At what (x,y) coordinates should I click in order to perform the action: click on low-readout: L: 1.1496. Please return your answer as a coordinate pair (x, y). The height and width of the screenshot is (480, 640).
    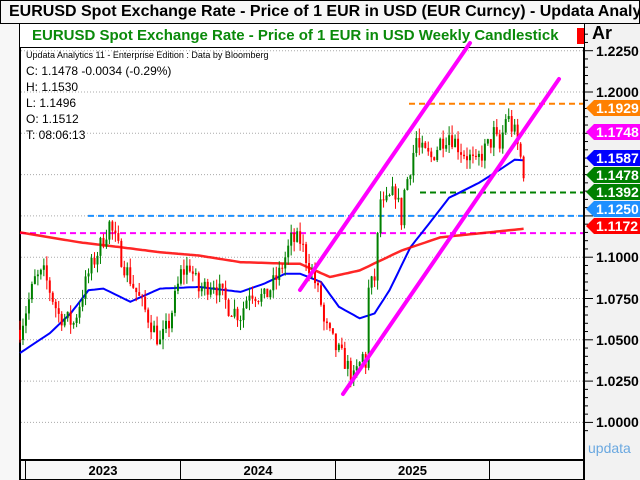
    Looking at the image, I should click on (51, 103).